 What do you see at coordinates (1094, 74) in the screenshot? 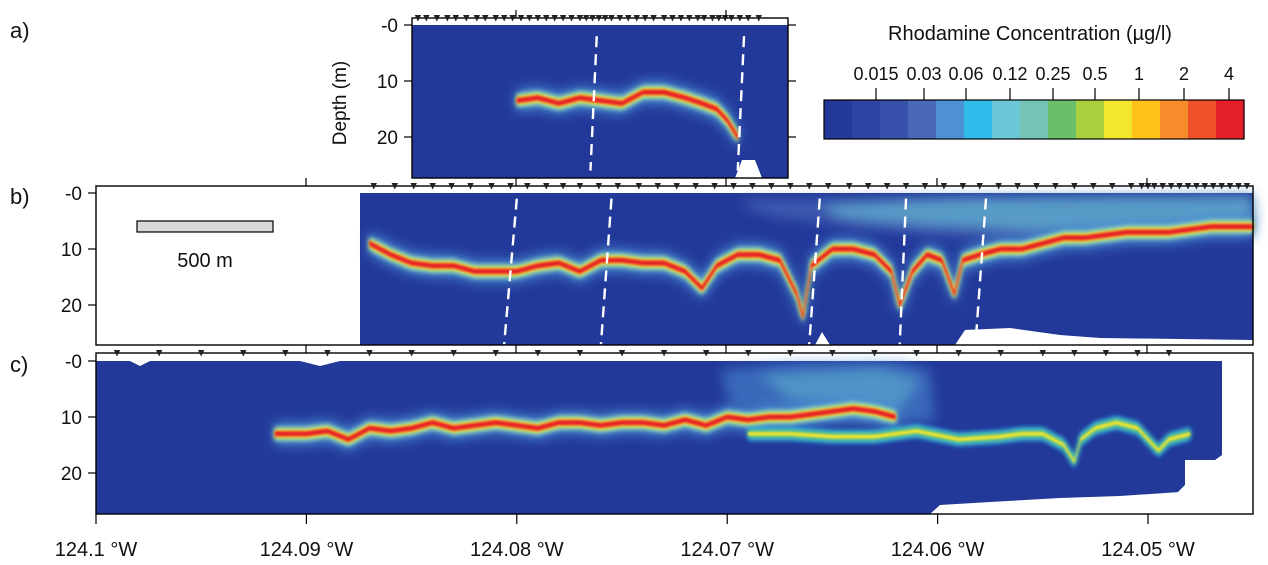
I see `colorbar-tick-label: 0.5` at bounding box center [1094, 74].